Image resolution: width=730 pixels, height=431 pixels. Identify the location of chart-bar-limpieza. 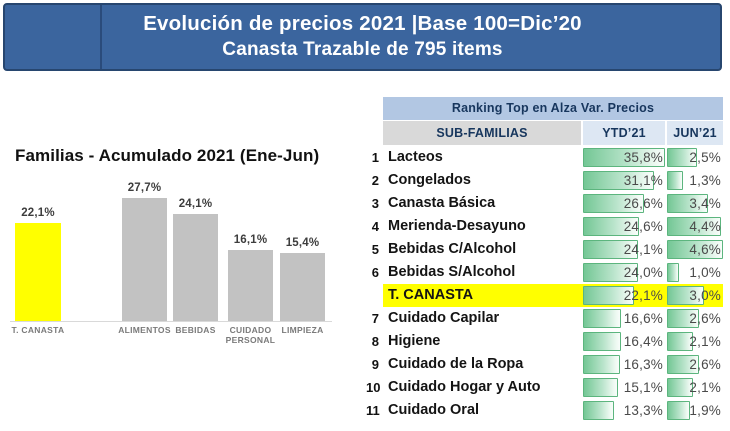
(302, 287).